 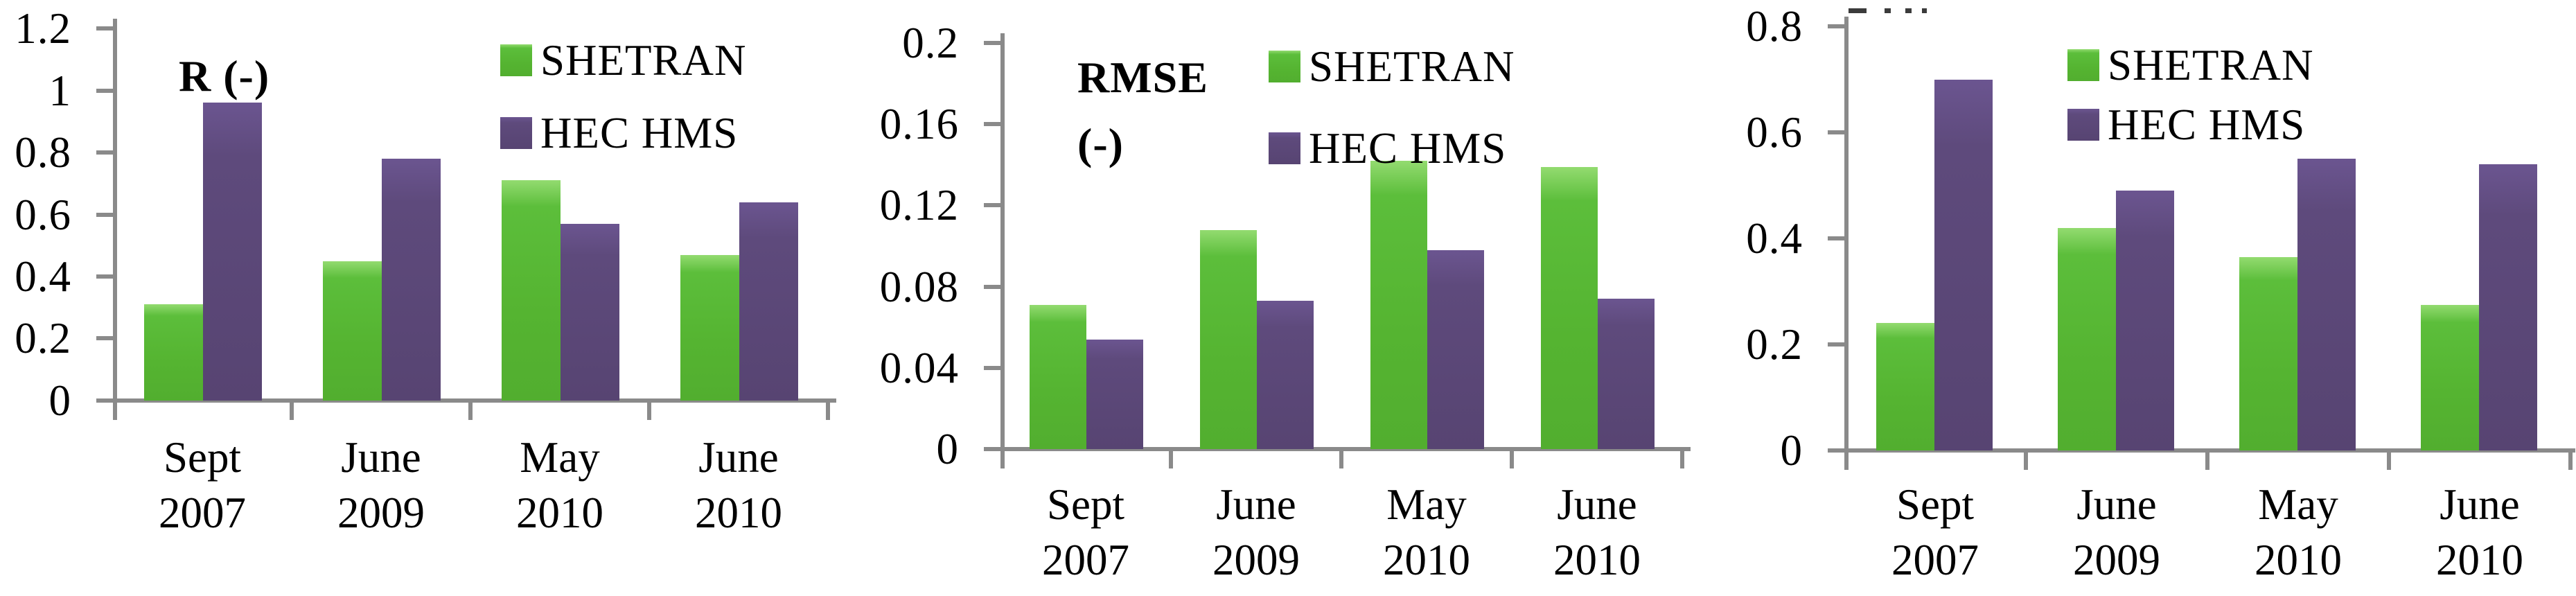 What do you see at coordinates (43, 152) in the screenshot?
I see `y-axis-tick-label: 0.8` at bounding box center [43, 152].